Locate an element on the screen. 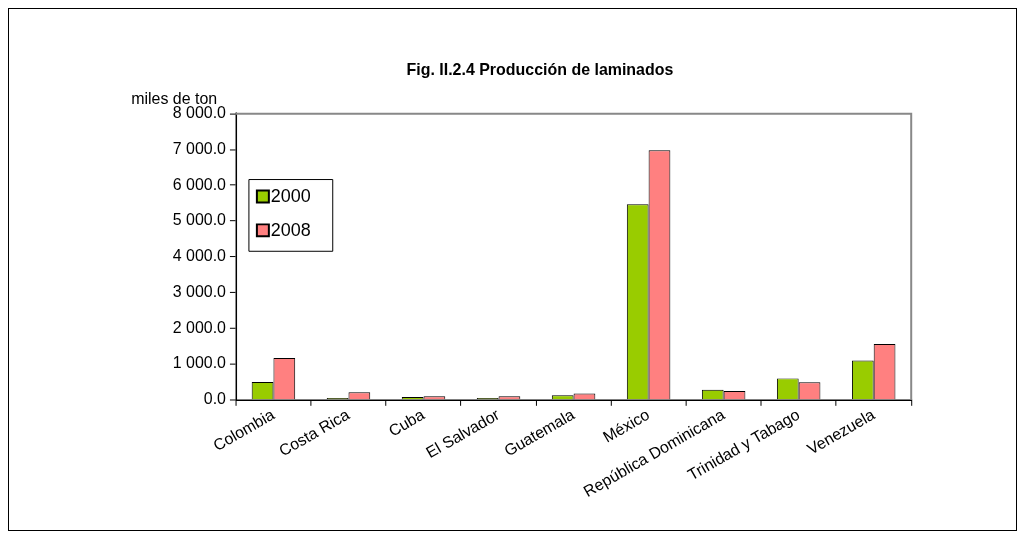 Image resolution: width=1025 pixels, height=539 pixels. x-tick-label: Cuba is located at coordinates (406, 422).